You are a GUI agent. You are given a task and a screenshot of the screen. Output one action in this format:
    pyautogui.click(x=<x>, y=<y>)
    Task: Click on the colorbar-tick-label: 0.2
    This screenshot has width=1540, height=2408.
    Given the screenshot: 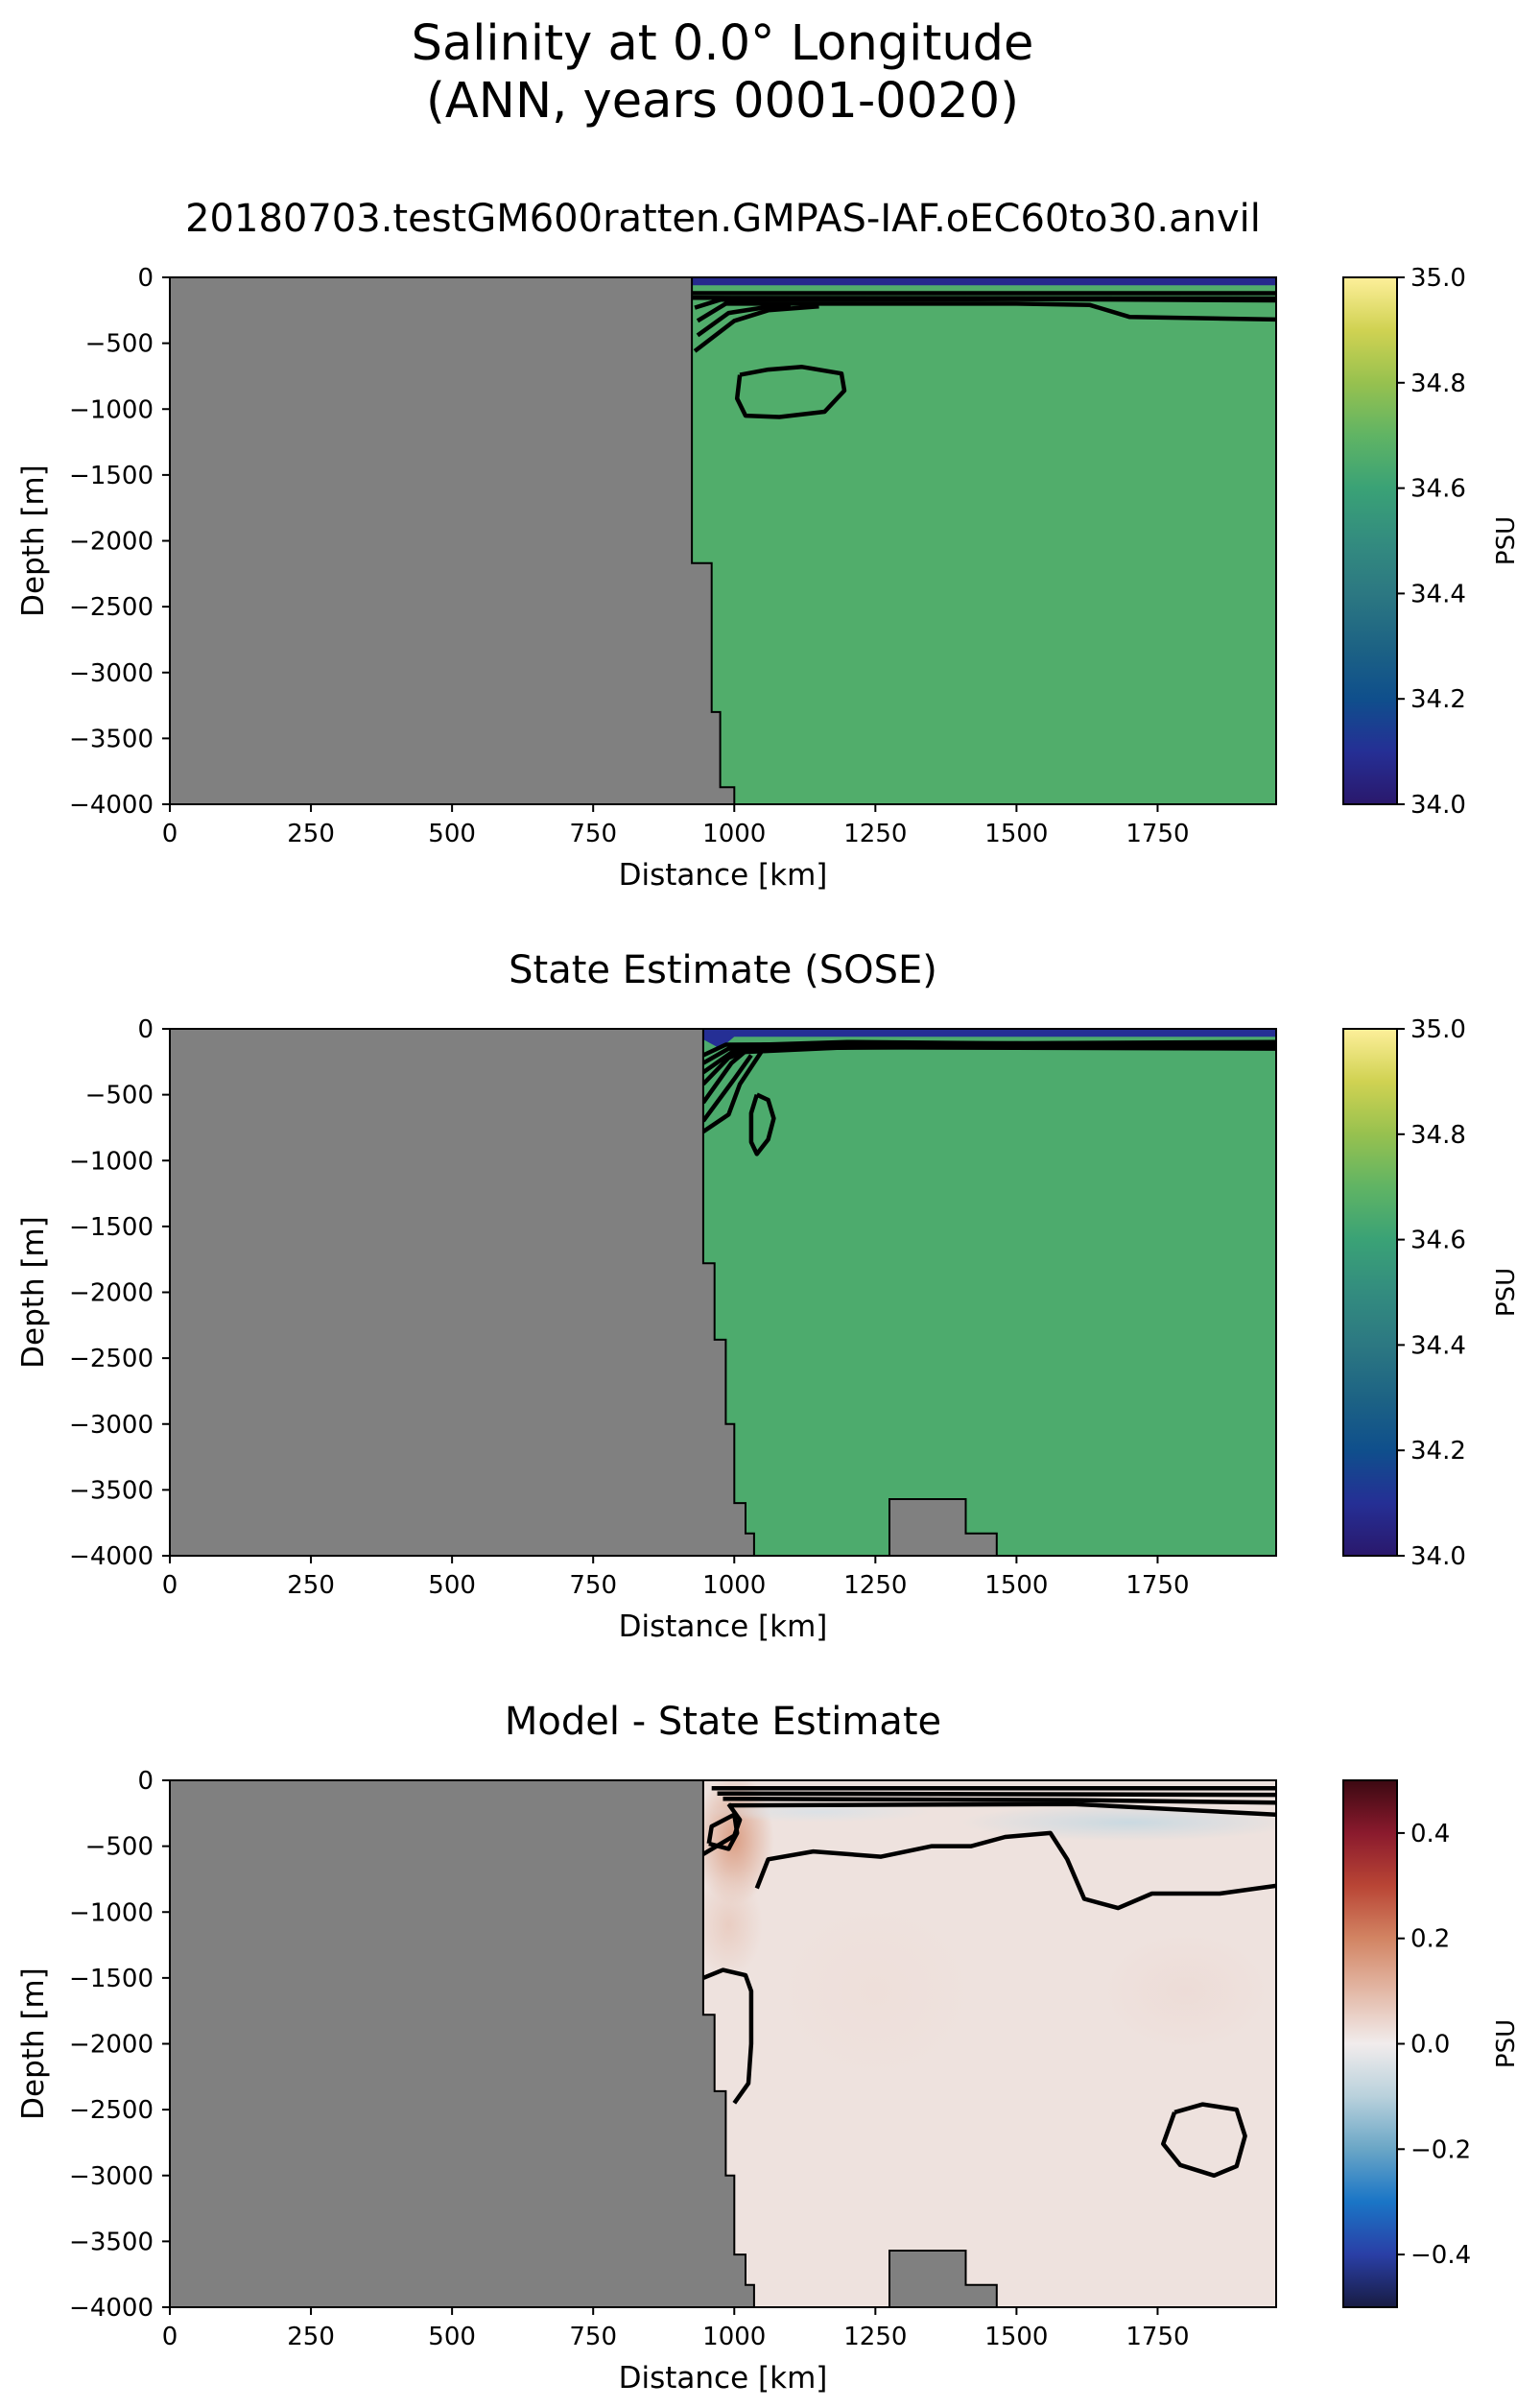 What is the action you would take?
    pyautogui.click(x=1430, y=1940)
    